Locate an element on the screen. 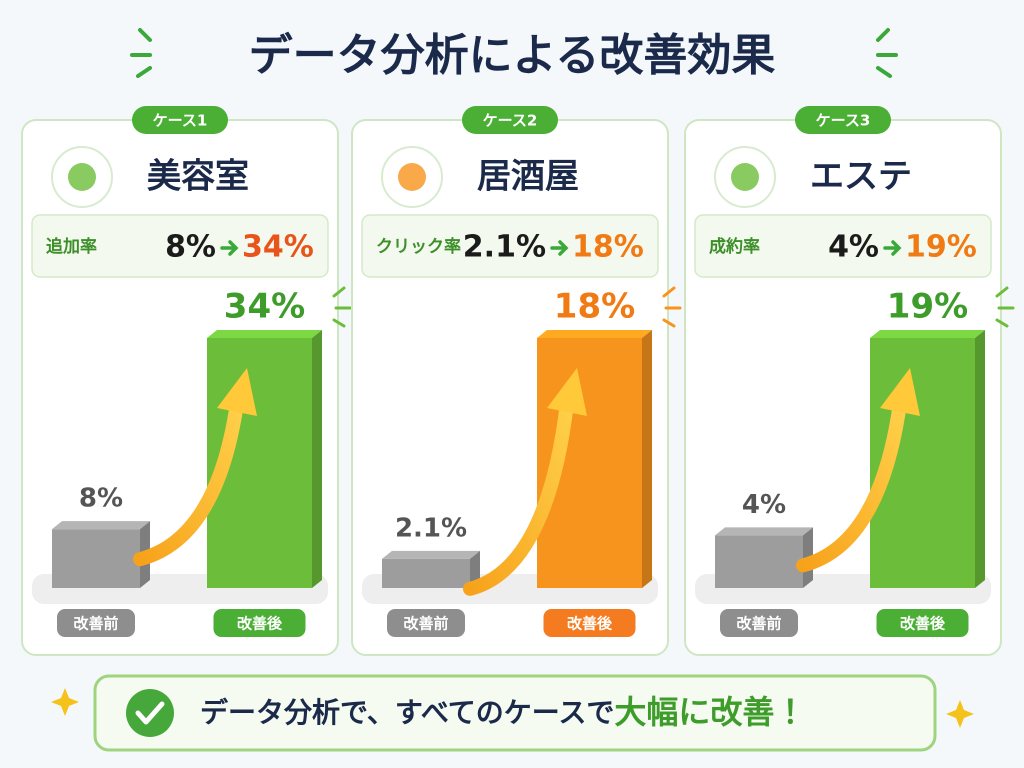 Image resolution: width=1024 pixels, height=768 pixels. value-label: 19% is located at coordinates (927, 307).